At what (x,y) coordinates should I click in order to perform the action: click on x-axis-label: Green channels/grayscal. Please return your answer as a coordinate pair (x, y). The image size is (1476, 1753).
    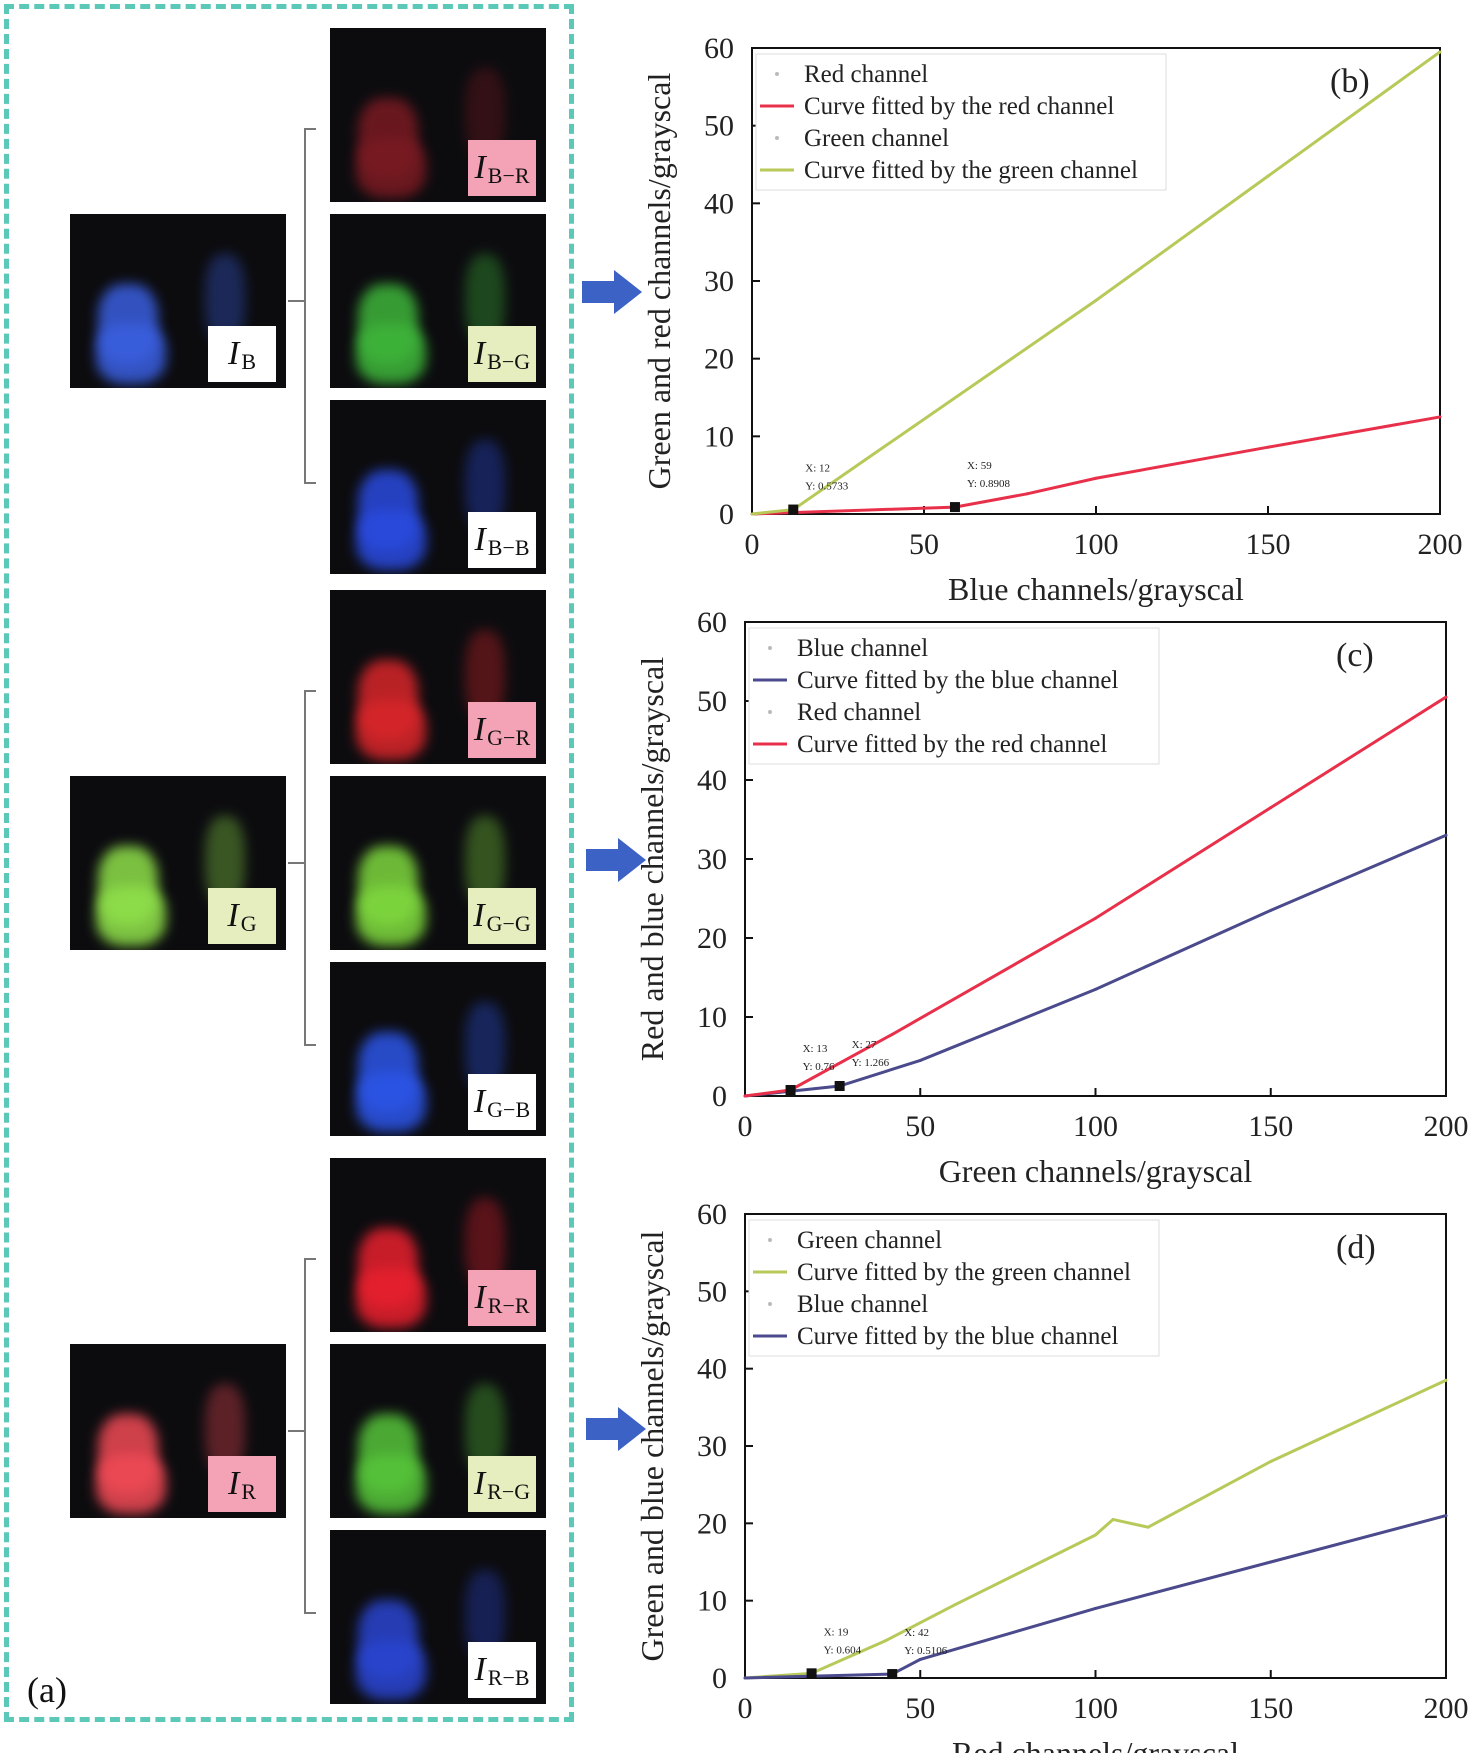
    Looking at the image, I should click on (1096, 1171).